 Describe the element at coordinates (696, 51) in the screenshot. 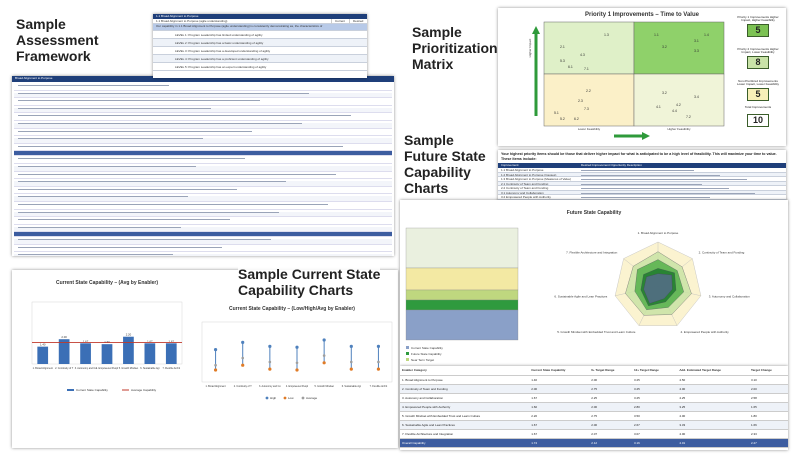

I see `matrix-point: 3.3` at that location.